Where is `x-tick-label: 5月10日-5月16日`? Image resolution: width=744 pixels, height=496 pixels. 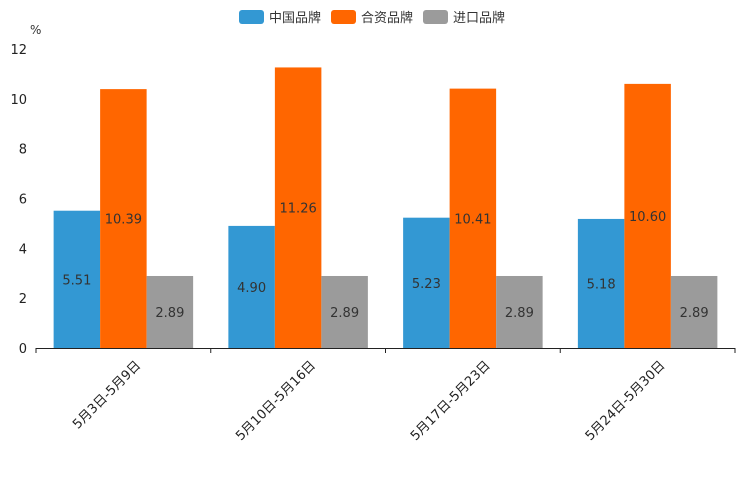 x-tick-label: 5月10日-5月16日 is located at coordinates (276, 401).